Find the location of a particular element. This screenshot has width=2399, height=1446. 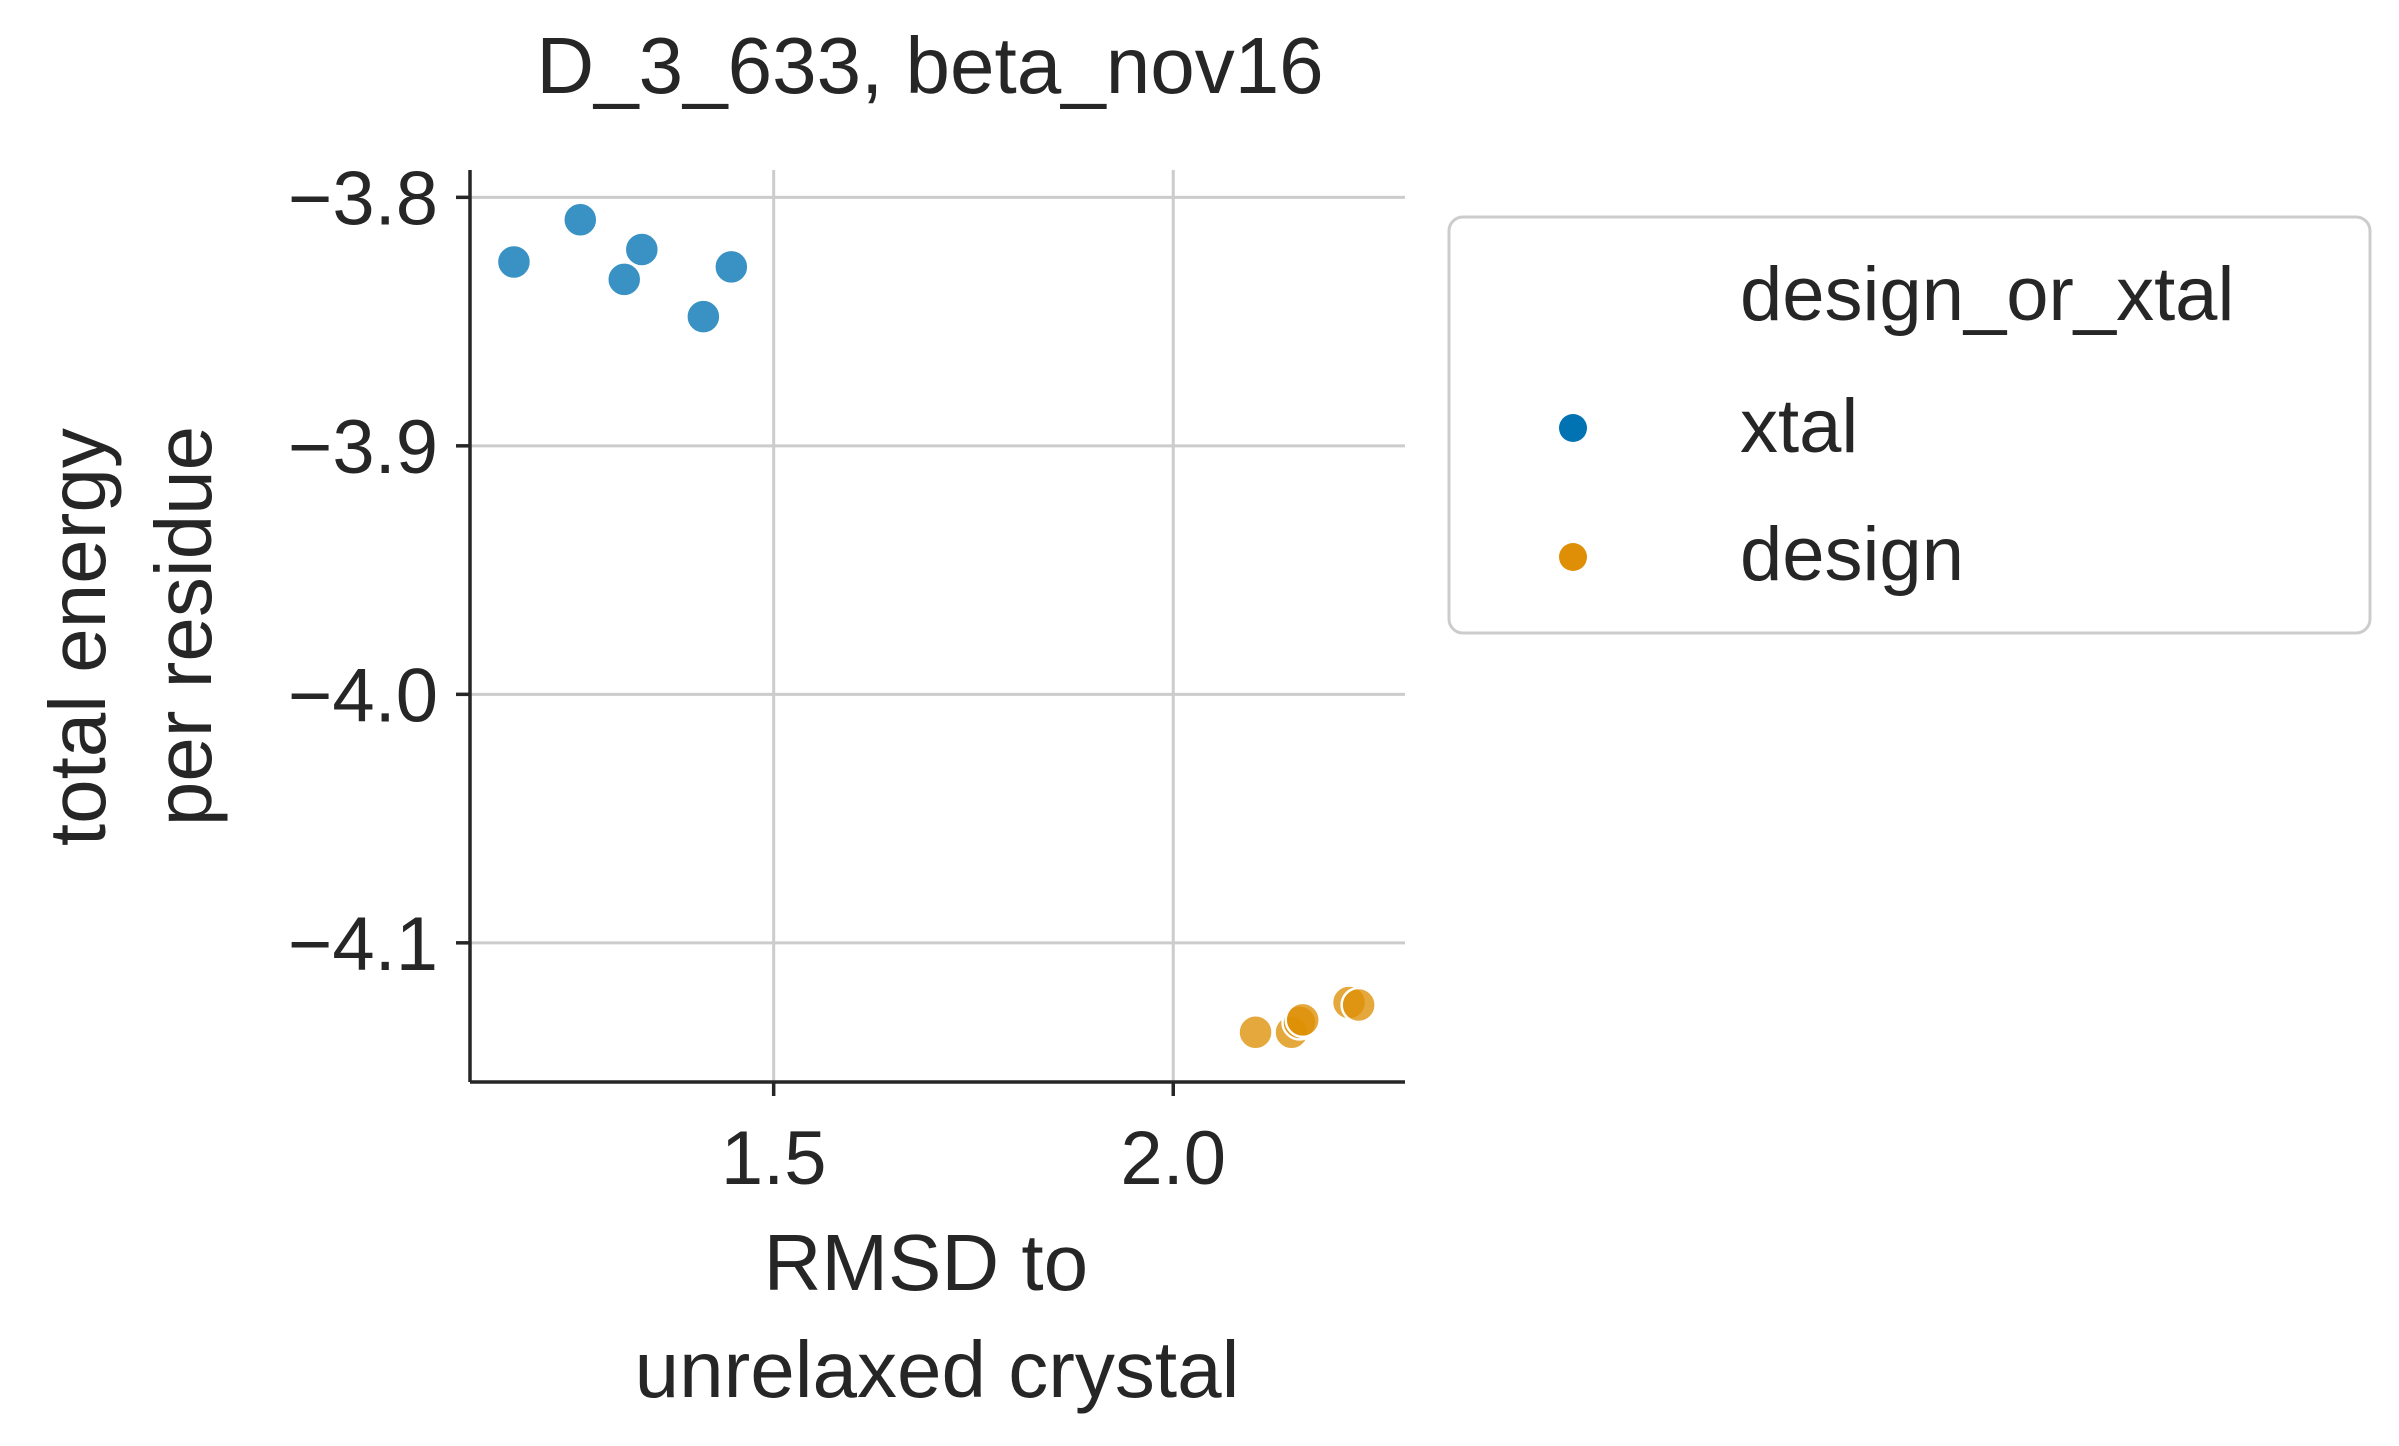

y-axis-label-line-1: total energy is located at coordinates (77, 637).